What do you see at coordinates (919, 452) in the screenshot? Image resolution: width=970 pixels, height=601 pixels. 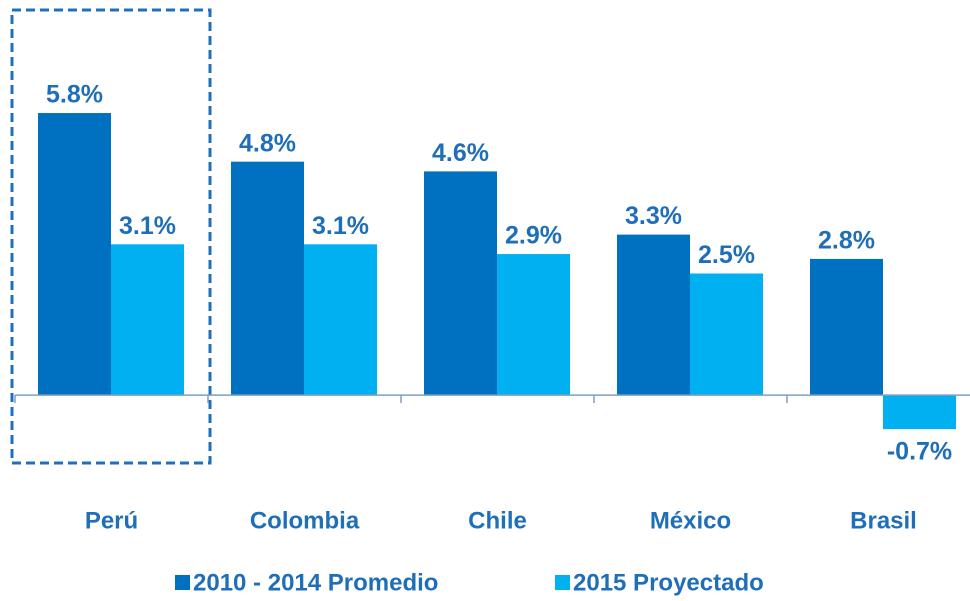 I see `value-label: -0.7%` at bounding box center [919, 452].